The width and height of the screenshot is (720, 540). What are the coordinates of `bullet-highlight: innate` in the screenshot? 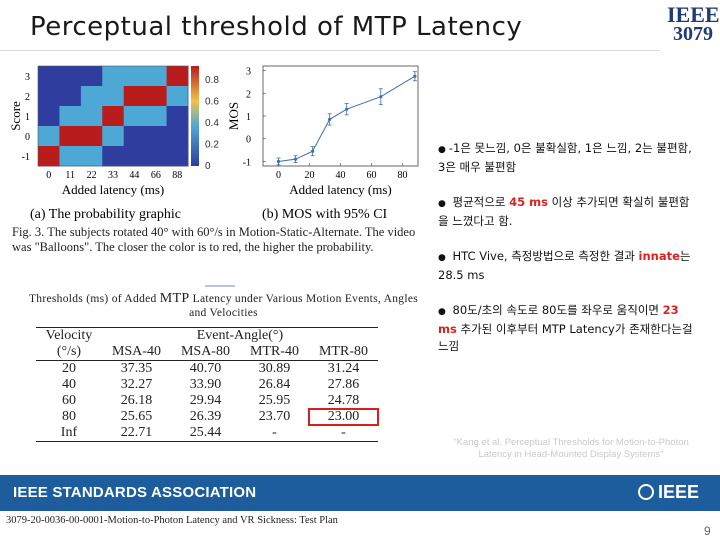 It's located at (659, 256).